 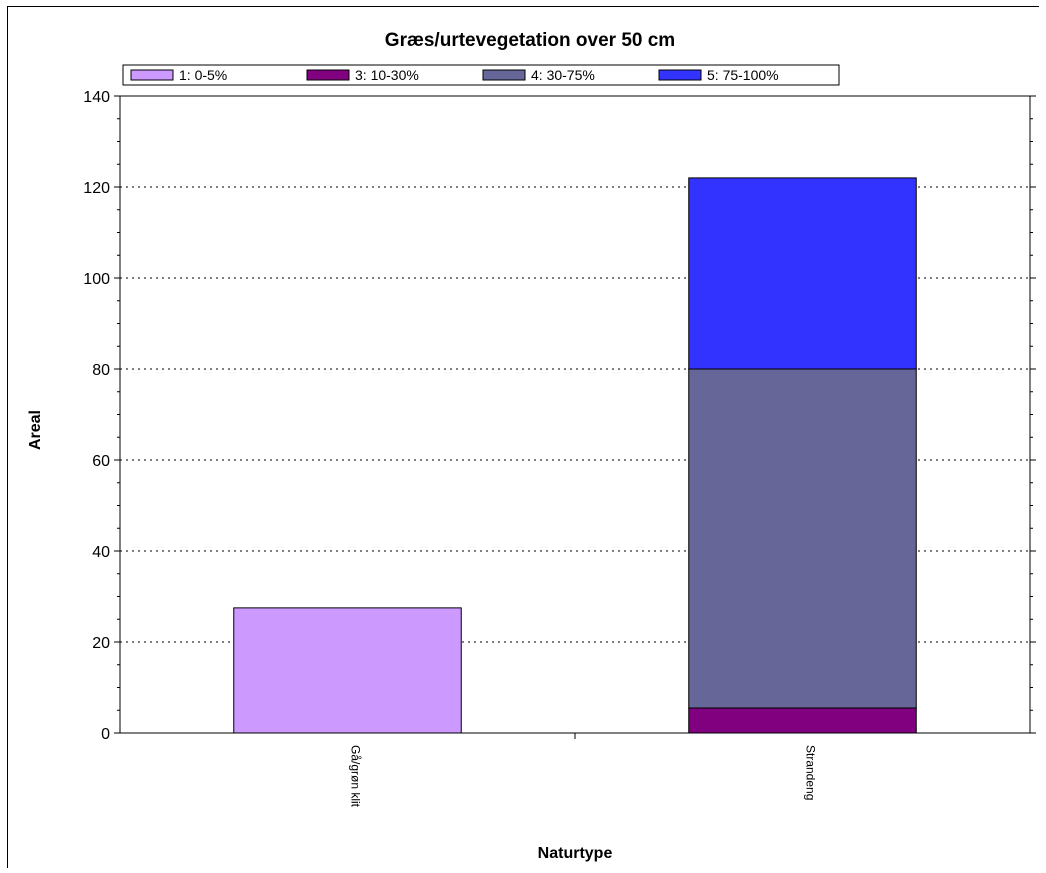 What do you see at coordinates (101, 552) in the screenshot?
I see `y-tick-label: 40` at bounding box center [101, 552].